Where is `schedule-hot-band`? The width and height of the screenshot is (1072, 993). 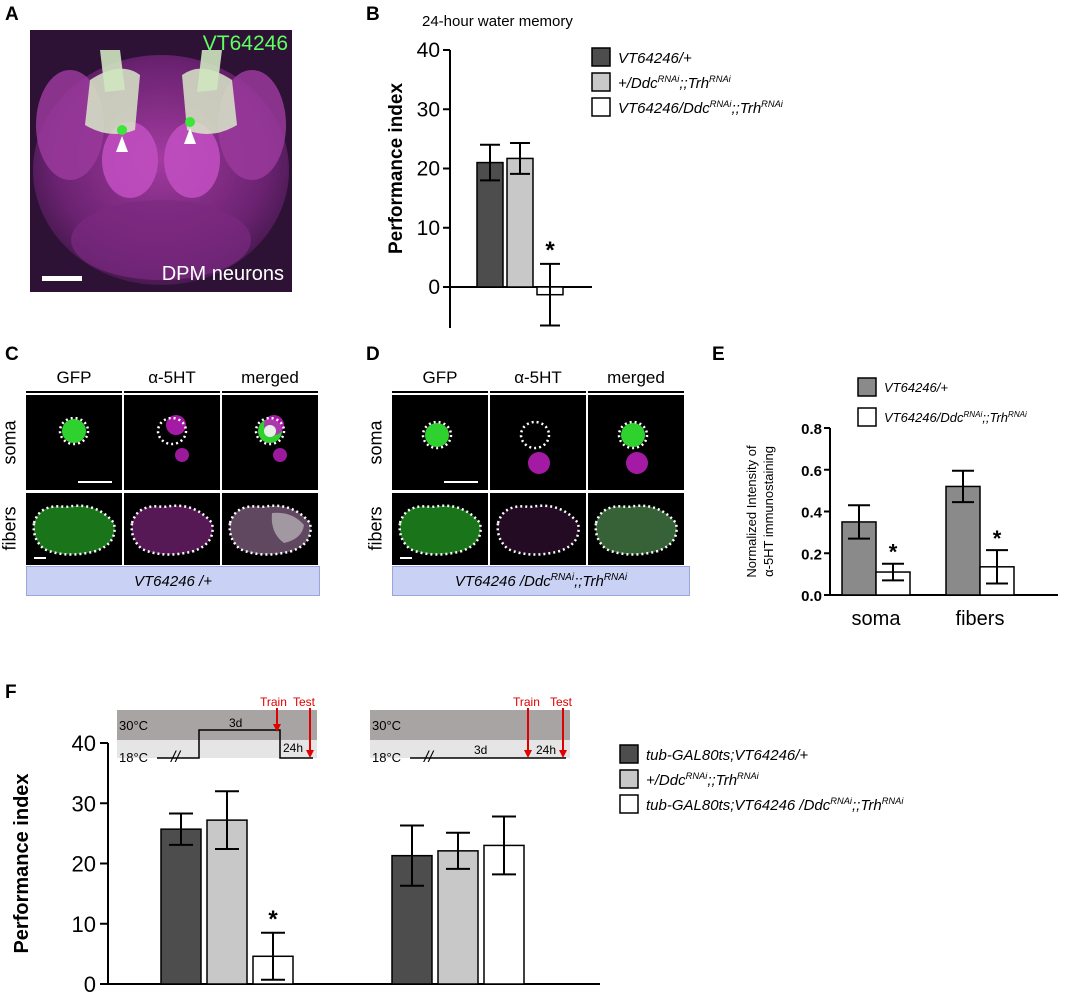 schedule-hot-band is located at coordinates (470, 725).